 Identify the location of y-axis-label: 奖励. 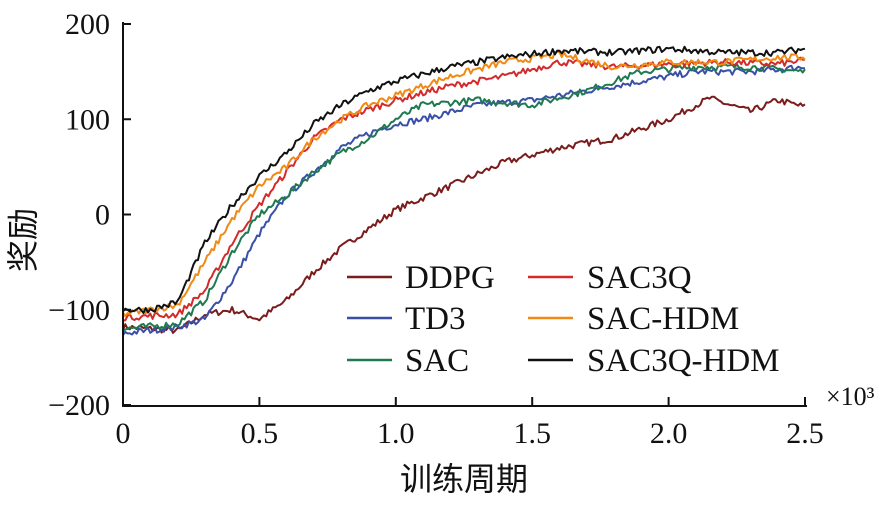
(23, 240).